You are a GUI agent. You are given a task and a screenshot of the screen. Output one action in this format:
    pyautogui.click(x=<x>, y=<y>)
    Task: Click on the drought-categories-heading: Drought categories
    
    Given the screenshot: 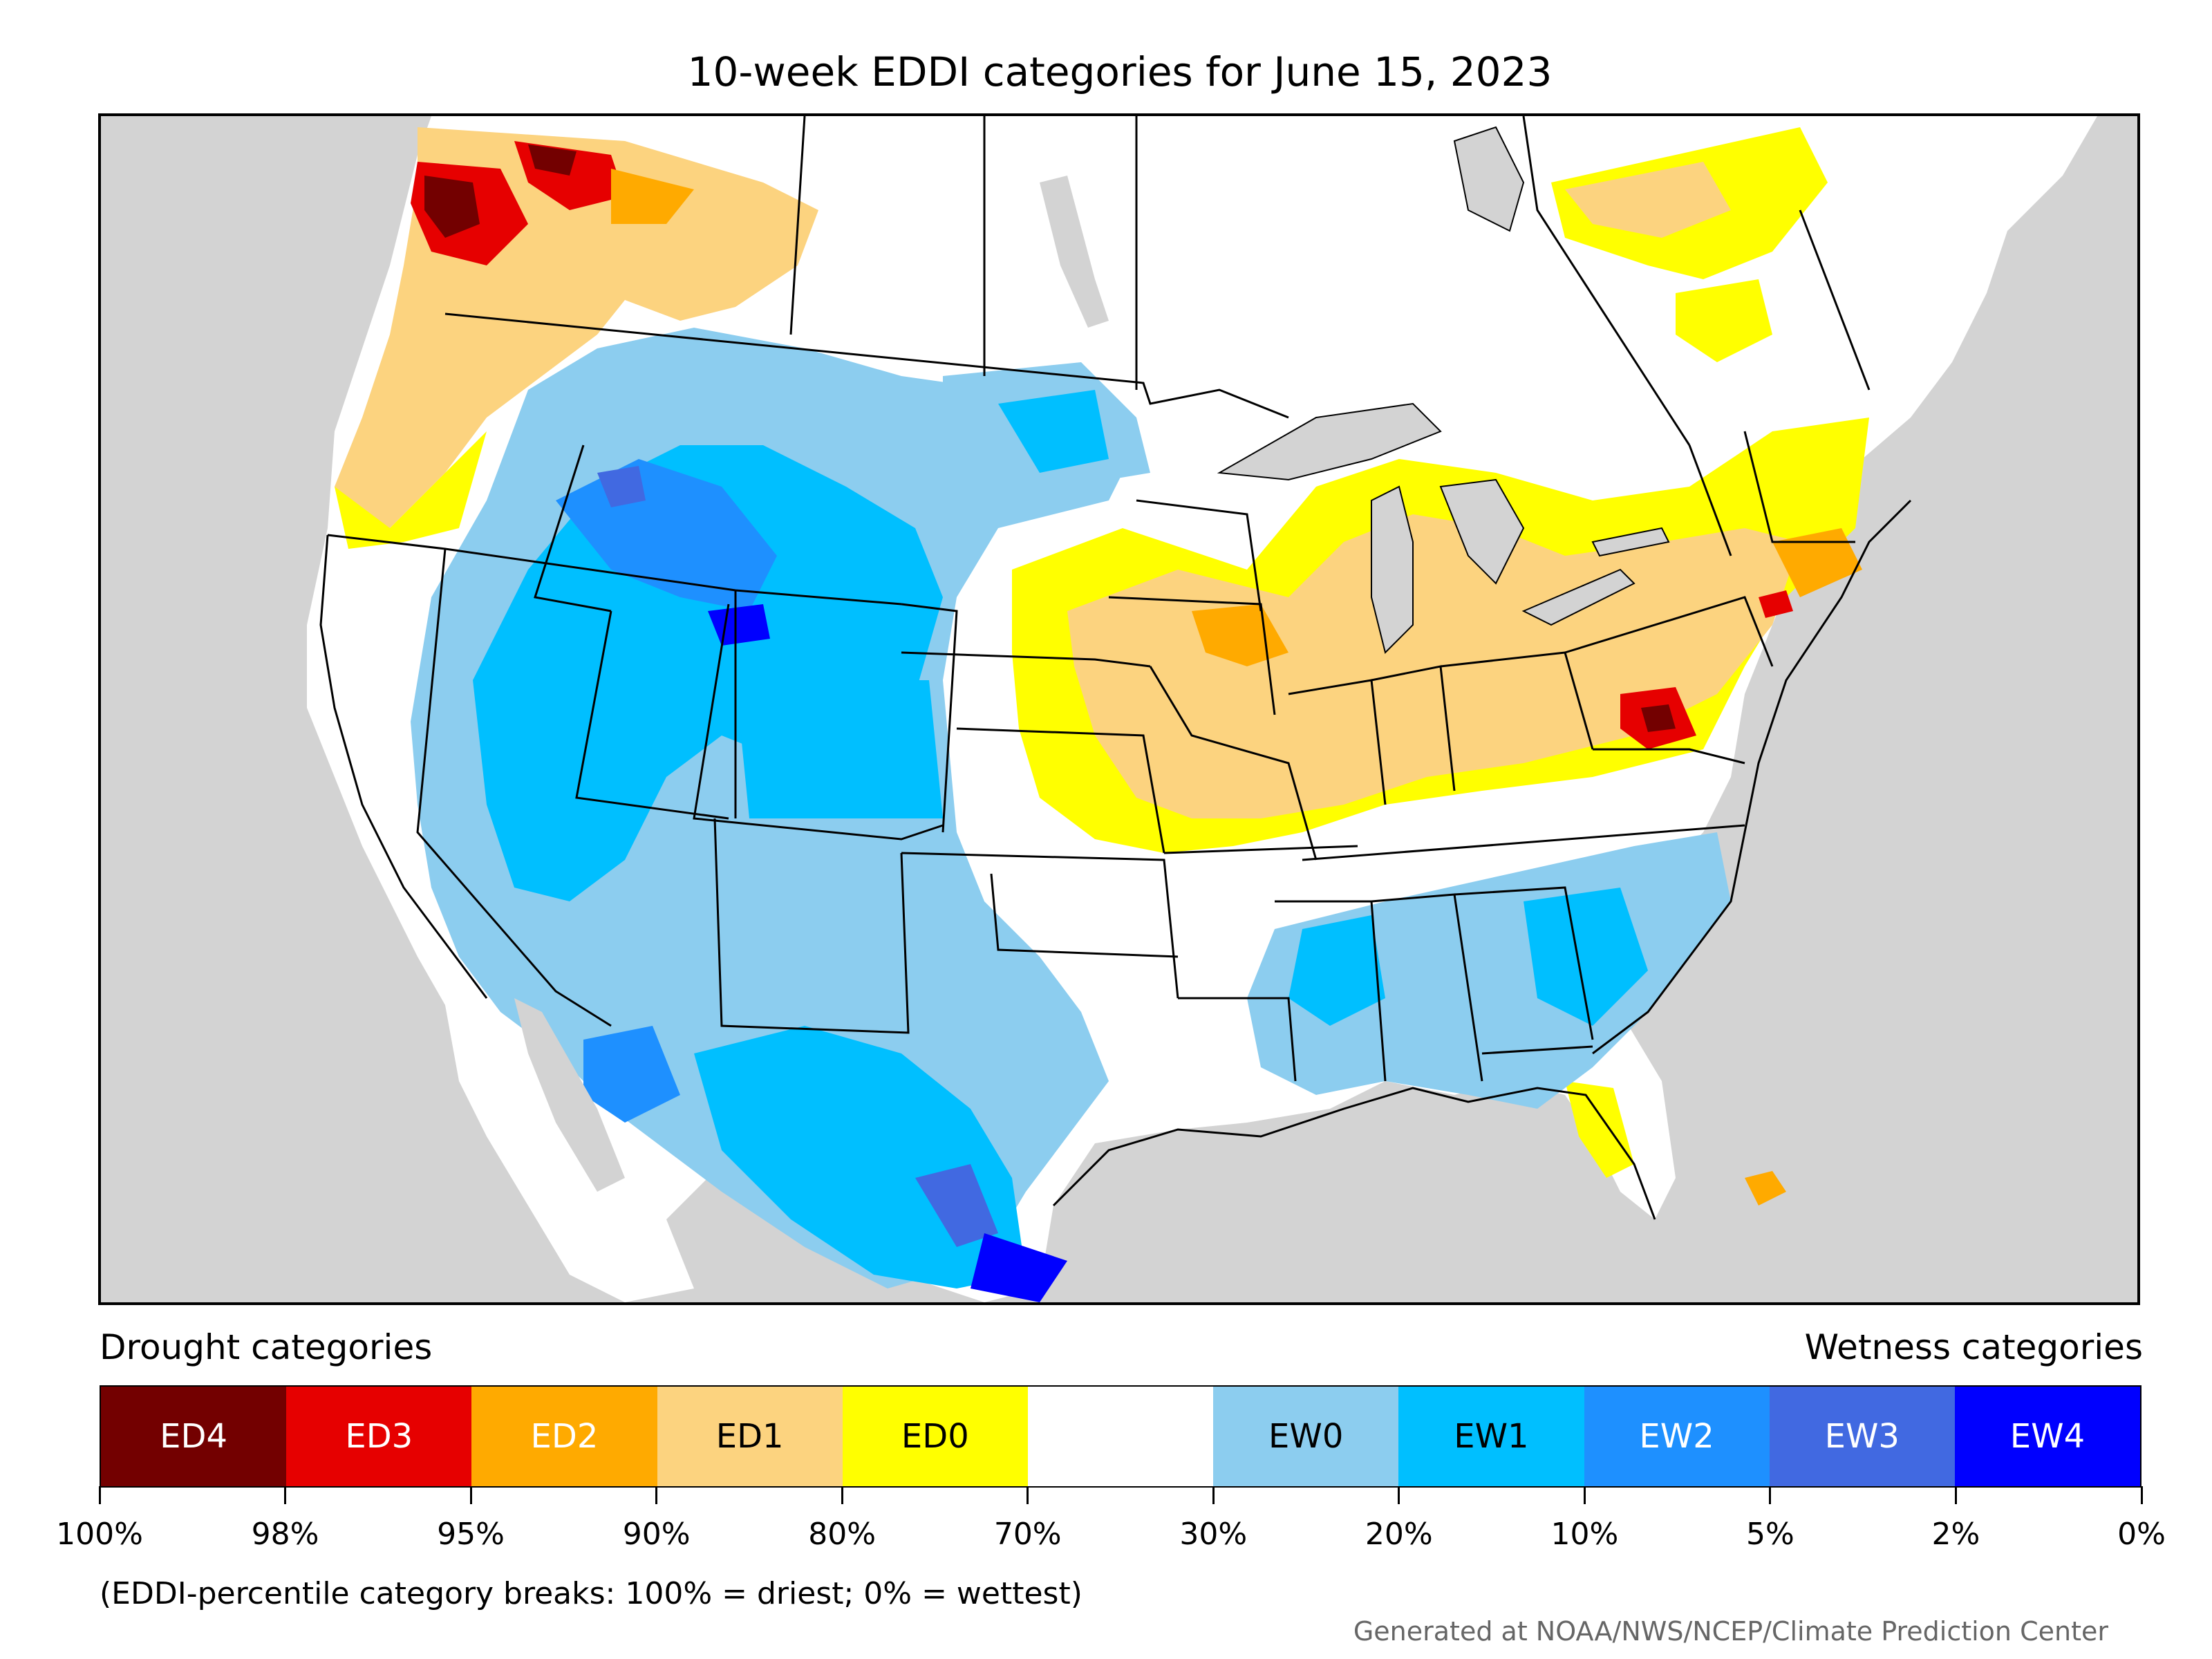 What is the action you would take?
    pyautogui.click(x=266, y=1347)
    